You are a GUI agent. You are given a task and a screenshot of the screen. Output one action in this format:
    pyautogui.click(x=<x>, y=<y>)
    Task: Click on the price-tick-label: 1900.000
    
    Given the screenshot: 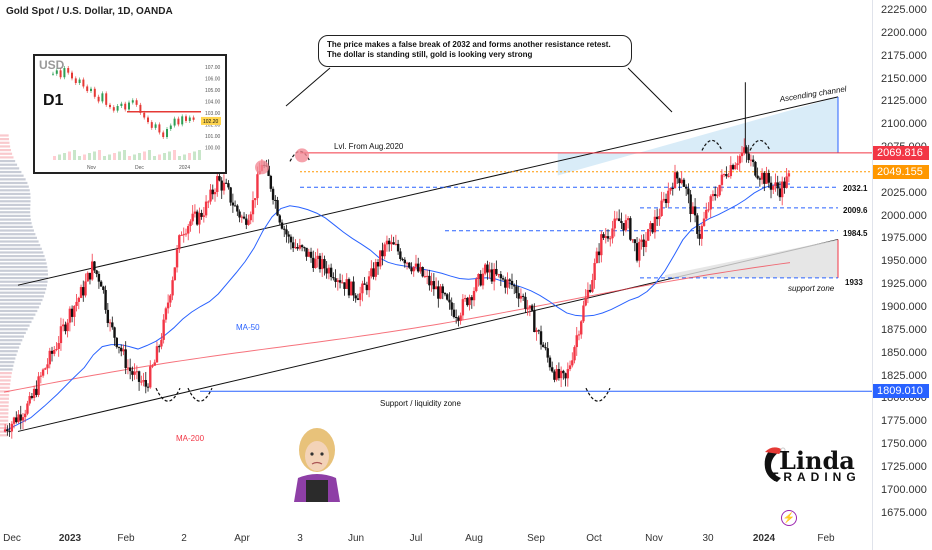 What is the action you would take?
    pyautogui.click(x=904, y=307)
    